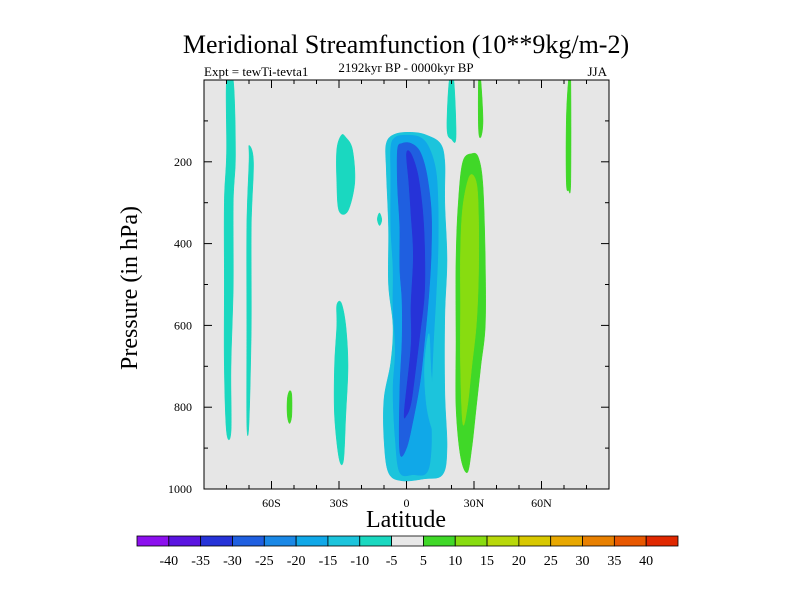  Describe the element at coordinates (296, 561) in the screenshot. I see `colorbar-label: -20` at that location.